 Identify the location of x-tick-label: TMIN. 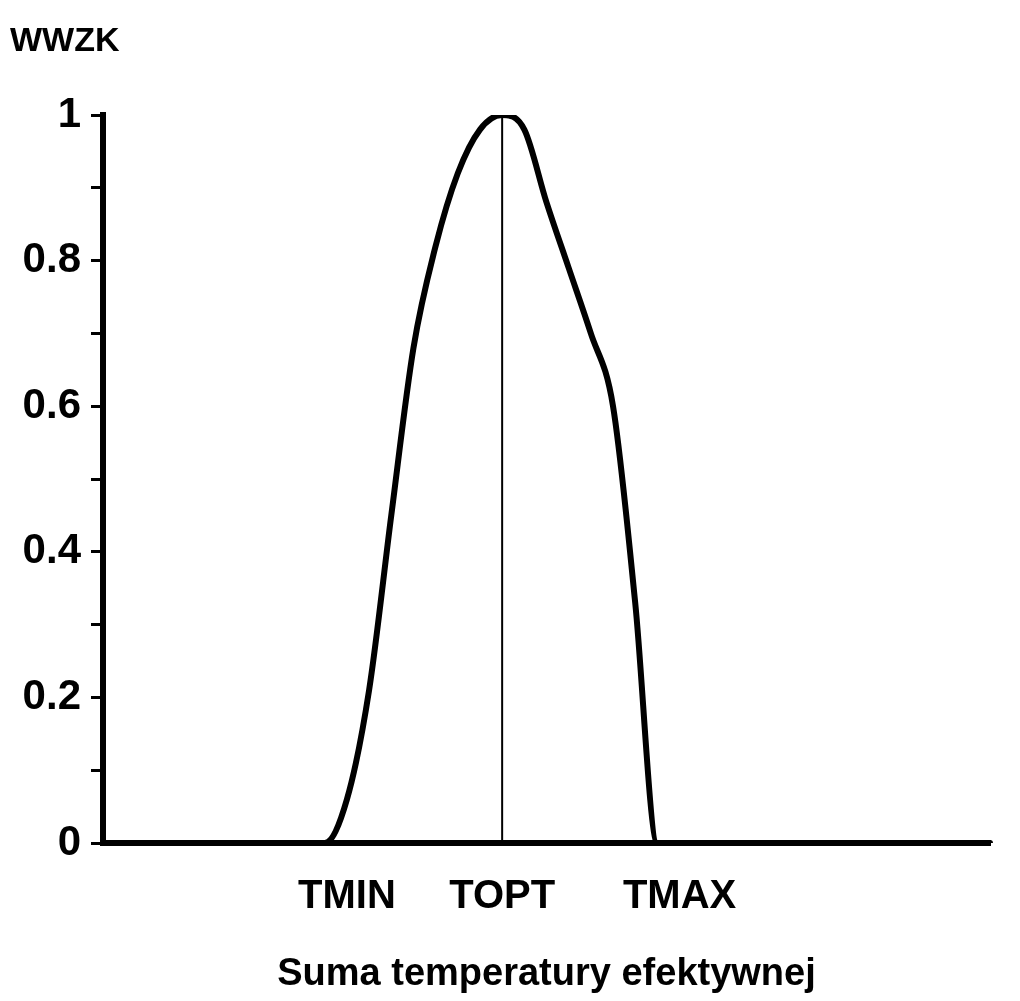
(347, 894).